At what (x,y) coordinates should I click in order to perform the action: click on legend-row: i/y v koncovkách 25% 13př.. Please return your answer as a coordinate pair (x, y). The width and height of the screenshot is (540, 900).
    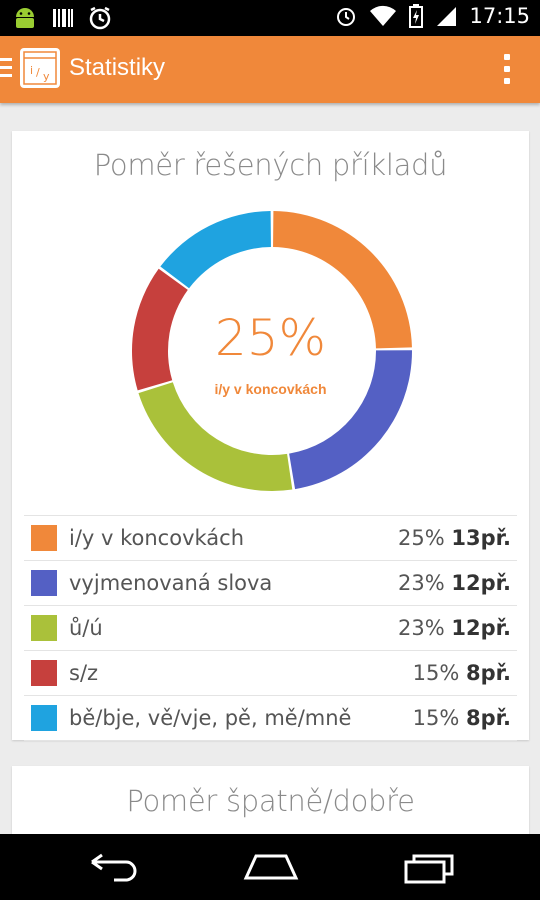
    Looking at the image, I should click on (270, 537).